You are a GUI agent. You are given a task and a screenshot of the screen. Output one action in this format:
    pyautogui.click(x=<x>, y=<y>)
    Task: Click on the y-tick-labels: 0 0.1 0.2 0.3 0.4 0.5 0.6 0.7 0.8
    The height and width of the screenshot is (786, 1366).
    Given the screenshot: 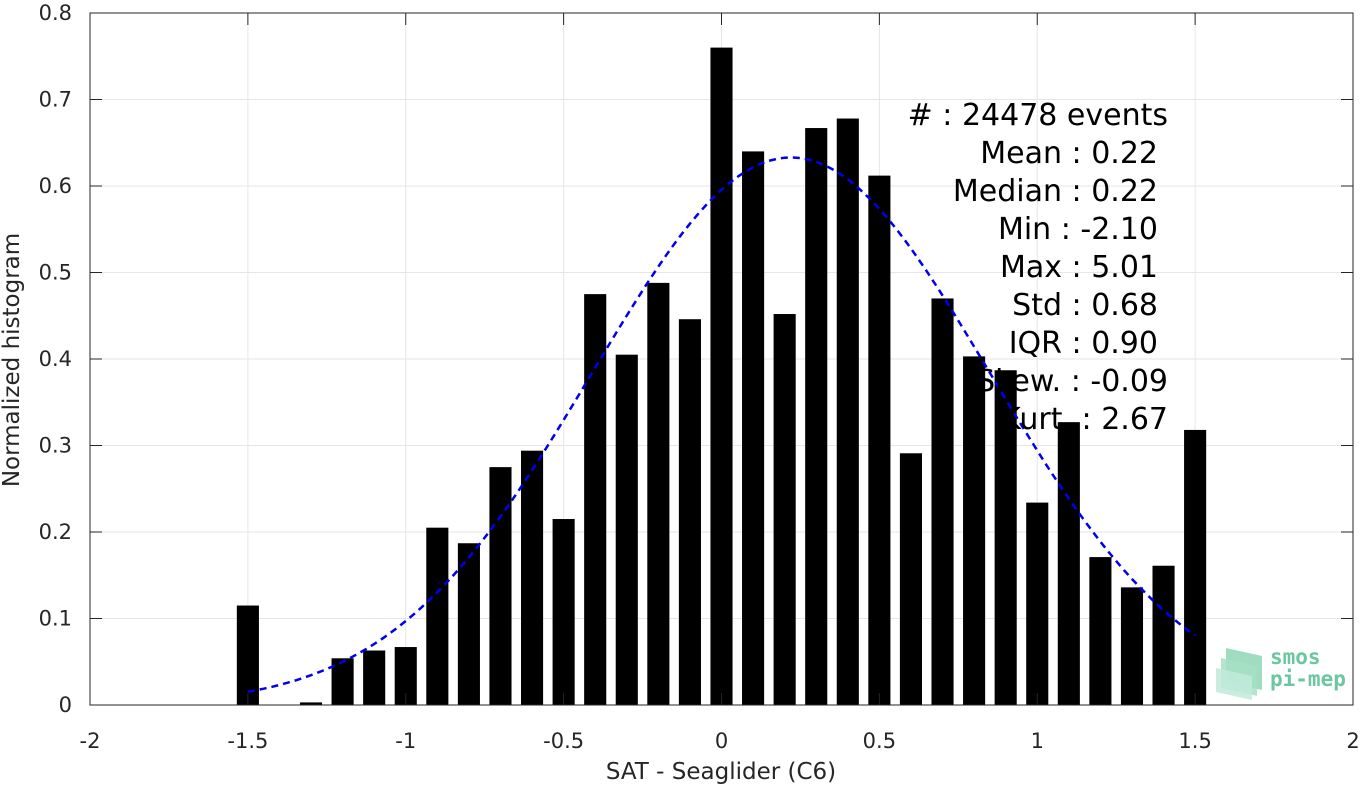 What is the action you would take?
    pyautogui.click(x=55, y=359)
    